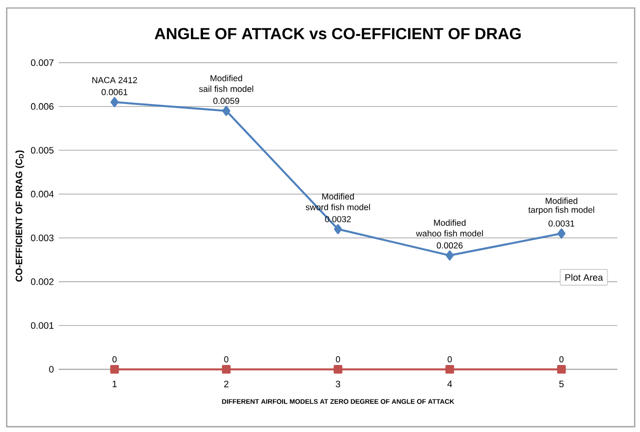 The height and width of the screenshot is (432, 640). I want to click on data-label: 0.0026, so click(449, 245).